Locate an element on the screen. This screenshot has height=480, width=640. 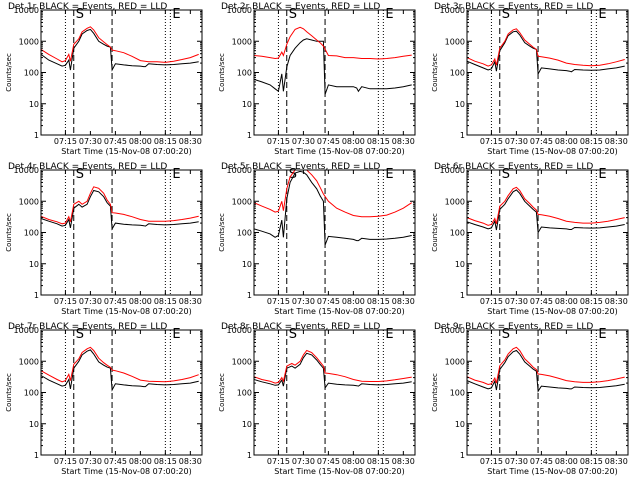
chart-title: Det 5r BLACK = Events, RED = LLD is located at coordinates (300, 167).